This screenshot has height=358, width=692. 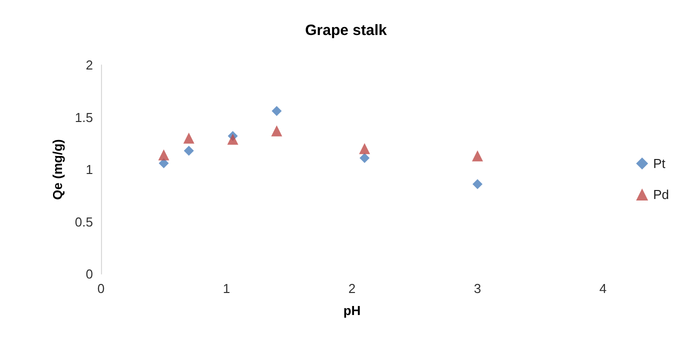 What do you see at coordinates (661, 194) in the screenshot?
I see `legend-label: Pd` at bounding box center [661, 194].